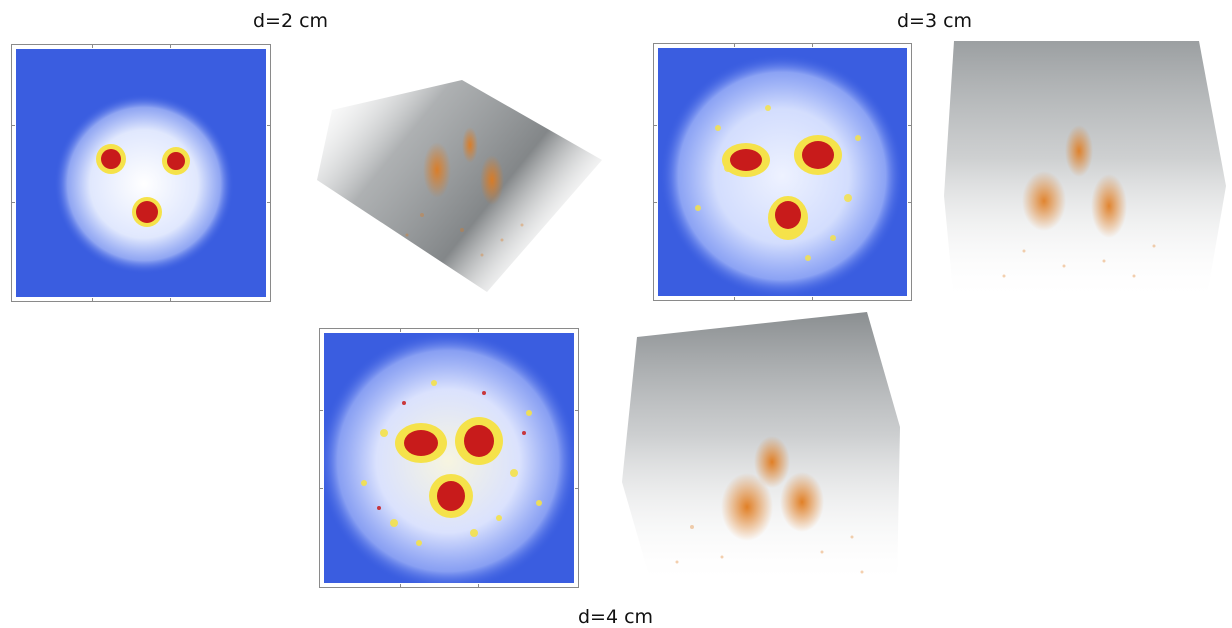  What do you see at coordinates (1085, 171) in the screenshot?
I see `volume-render-d3` at bounding box center [1085, 171].